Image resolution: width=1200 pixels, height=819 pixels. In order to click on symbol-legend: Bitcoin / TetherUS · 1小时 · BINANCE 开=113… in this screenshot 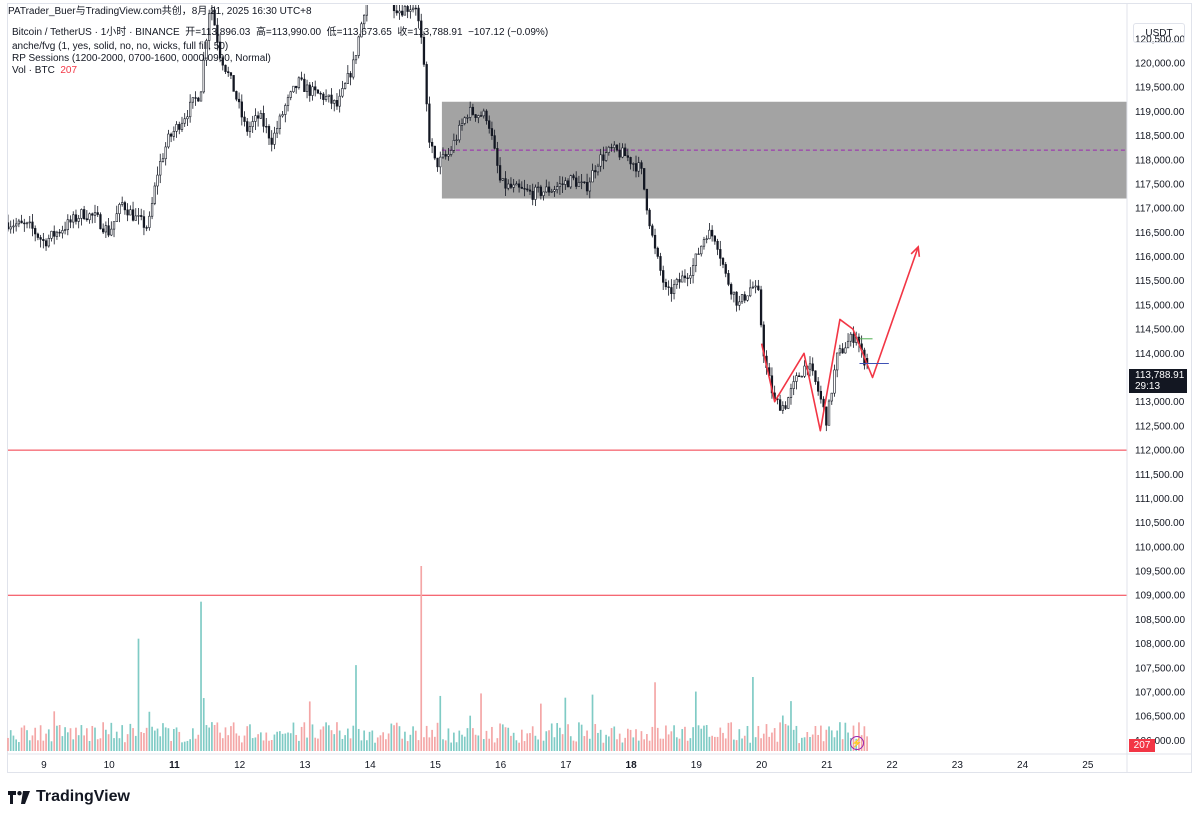, I will do `click(280, 33)`.